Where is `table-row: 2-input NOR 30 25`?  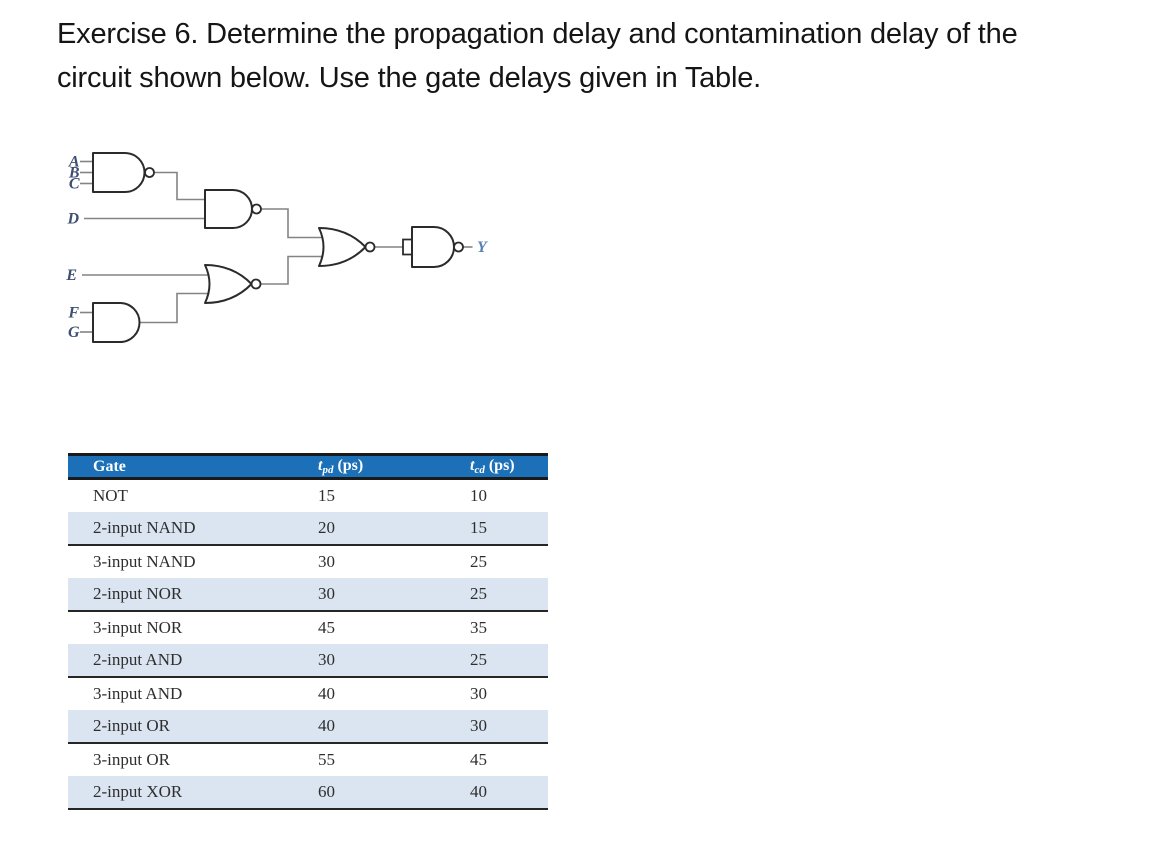
table-row: 2-input NOR 30 25 is located at coordinates (308, 594).